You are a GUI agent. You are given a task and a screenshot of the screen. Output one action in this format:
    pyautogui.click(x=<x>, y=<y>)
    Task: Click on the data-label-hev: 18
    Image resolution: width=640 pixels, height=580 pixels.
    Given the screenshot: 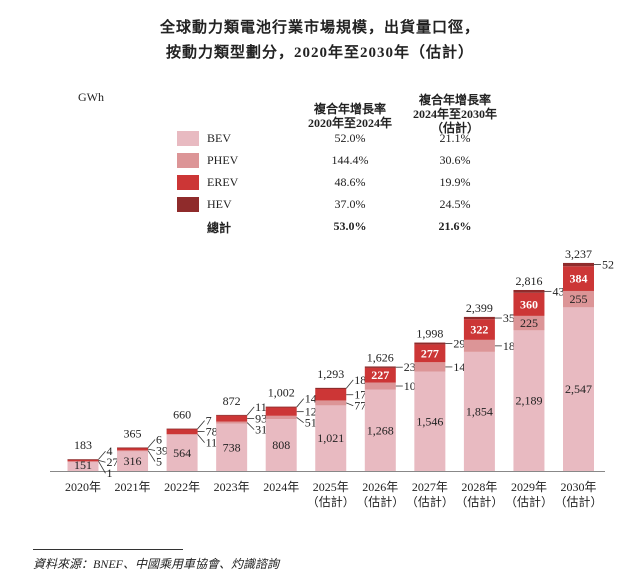 What is the action you would take?
    pyautogui.click(x=360, y=380)
    